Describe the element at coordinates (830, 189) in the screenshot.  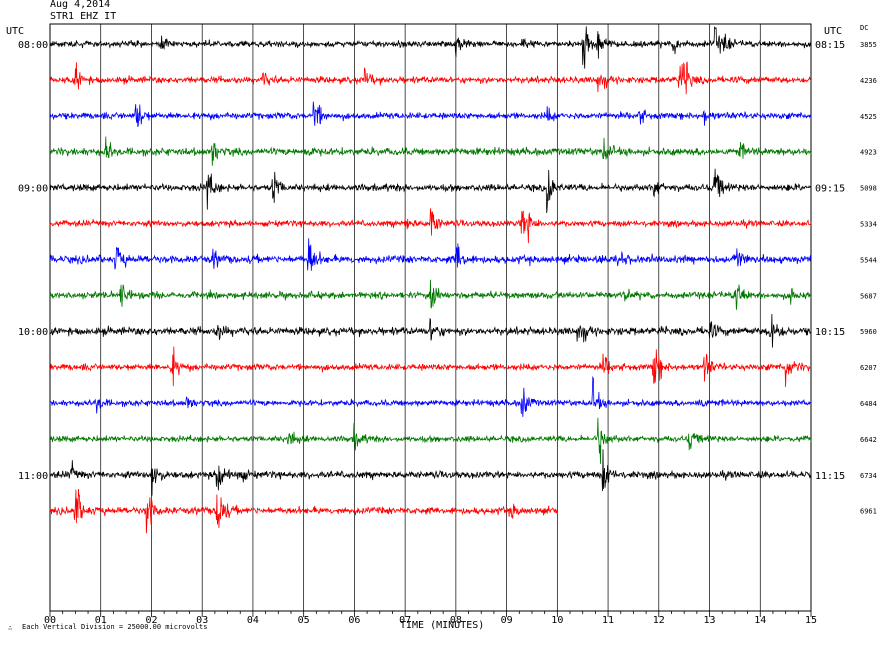
I see `right-time-label: 09:15` at that location.